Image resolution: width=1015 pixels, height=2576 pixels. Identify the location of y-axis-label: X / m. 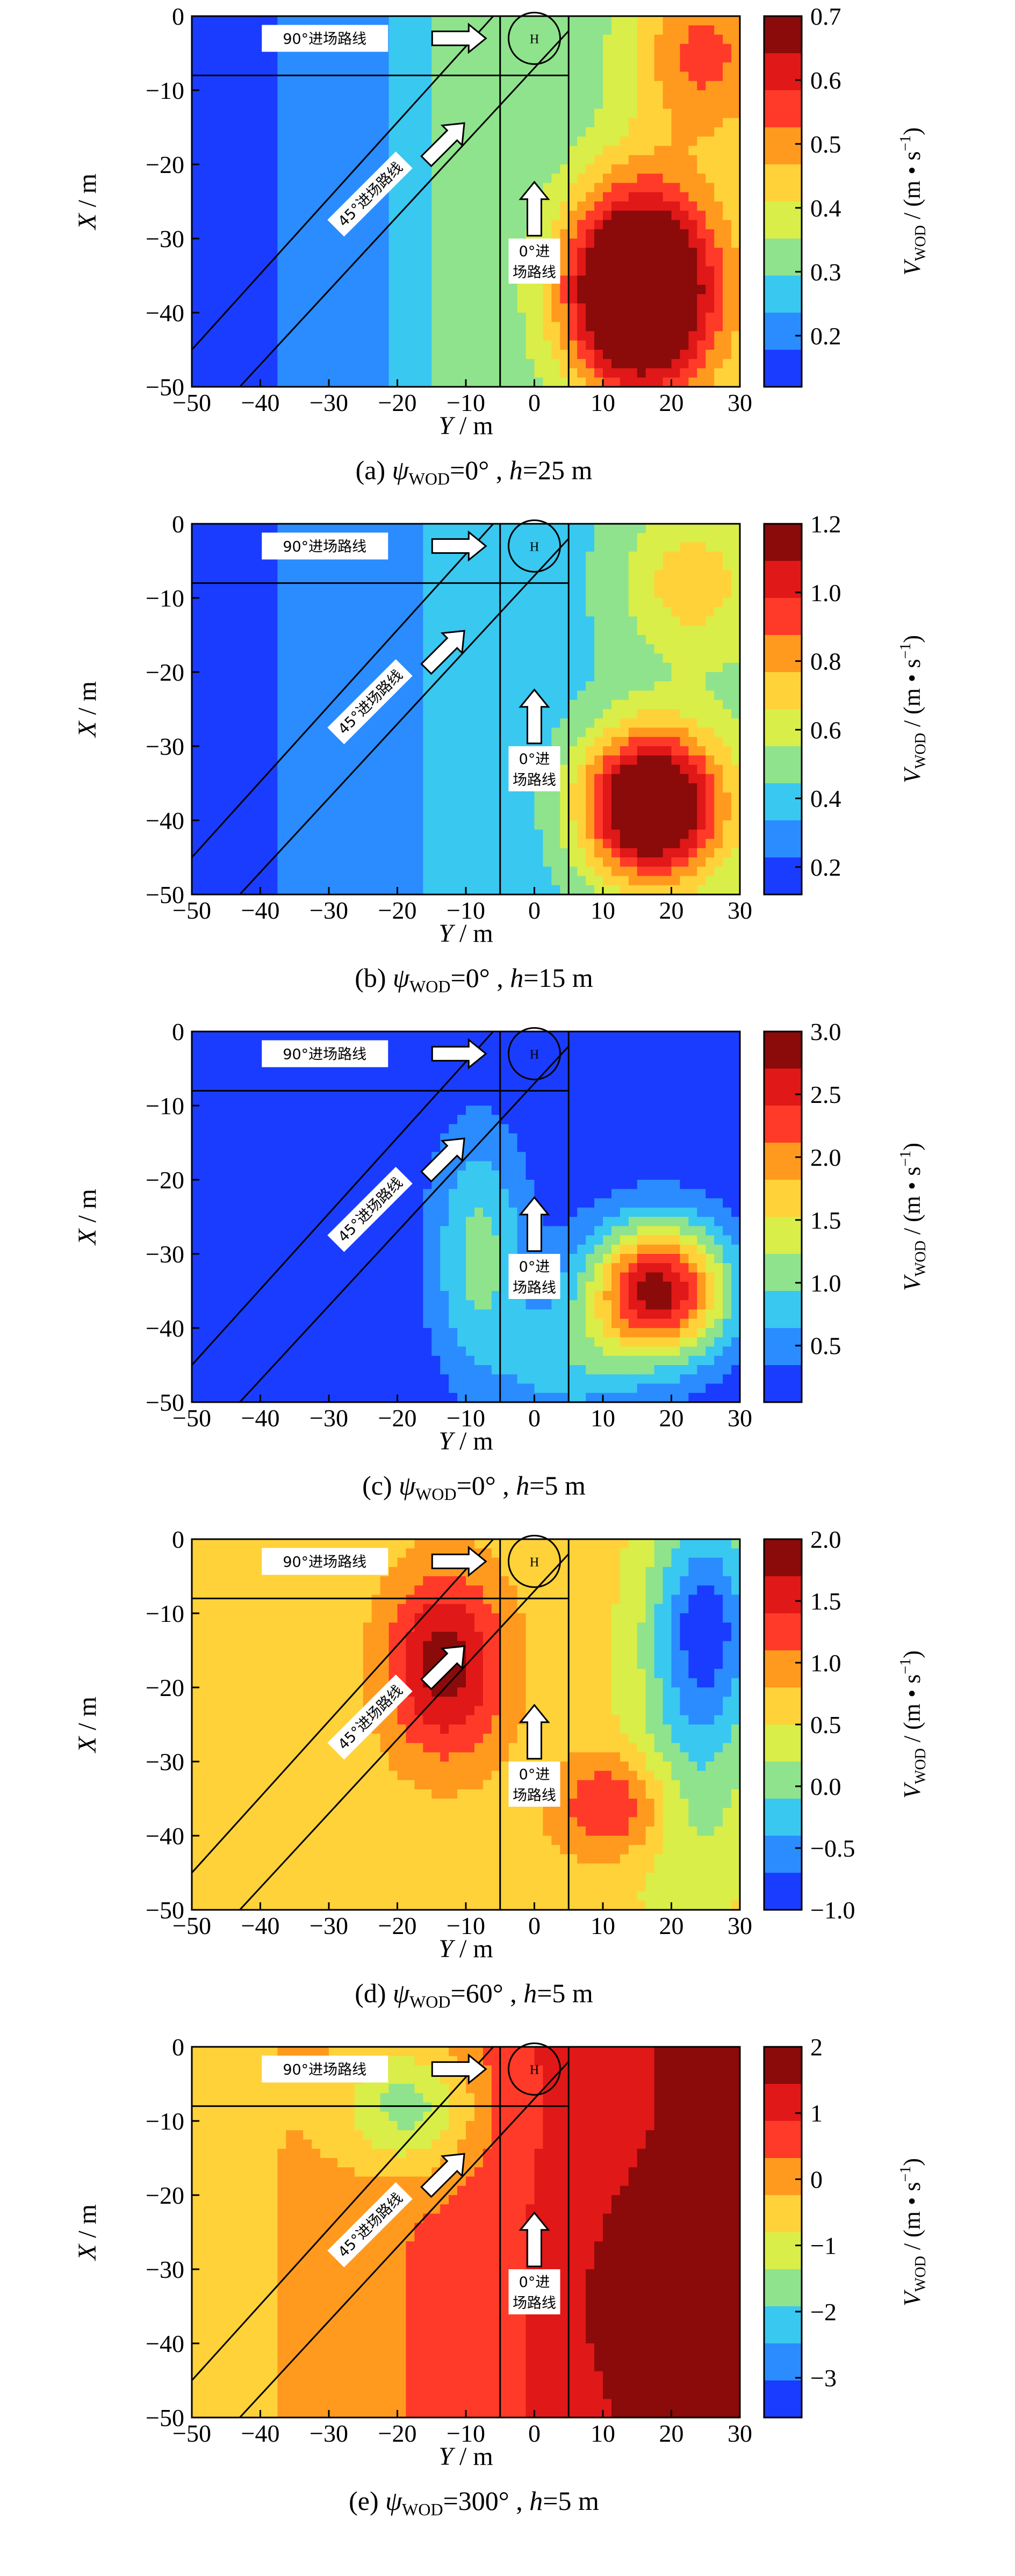
(88, 202).